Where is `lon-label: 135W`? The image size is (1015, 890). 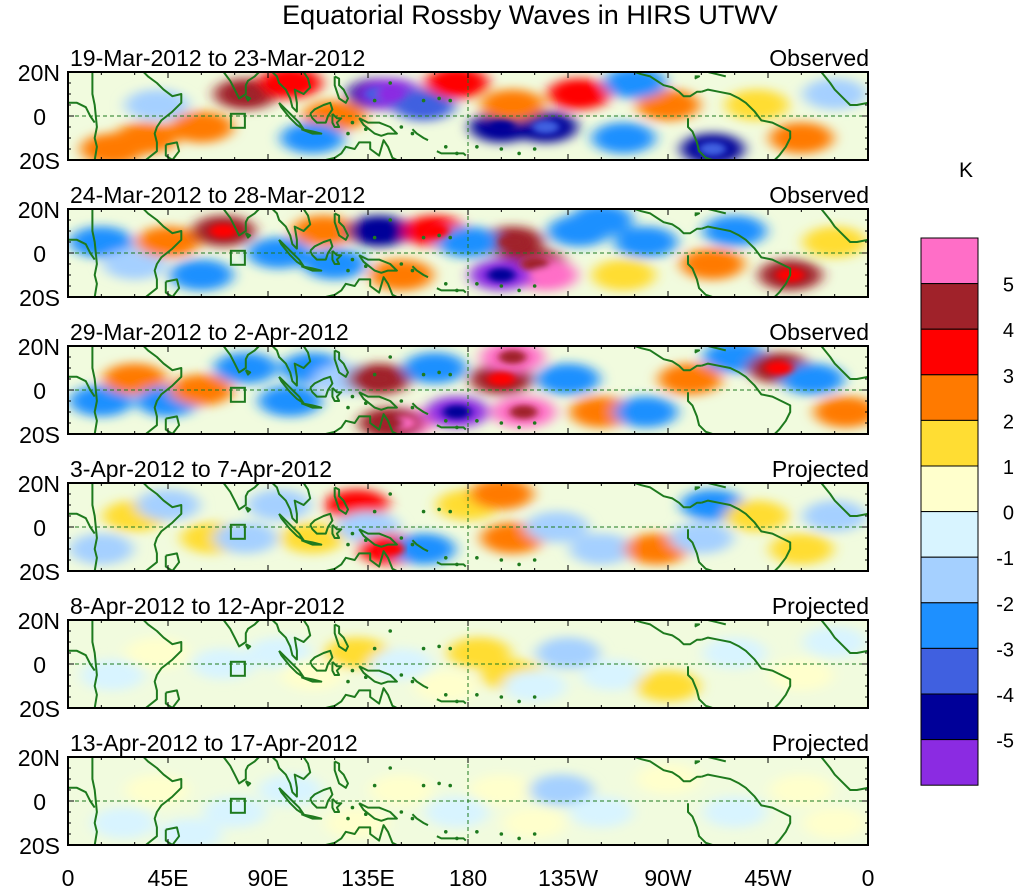 lon-label: 135W is located at coordinates (568, 877).